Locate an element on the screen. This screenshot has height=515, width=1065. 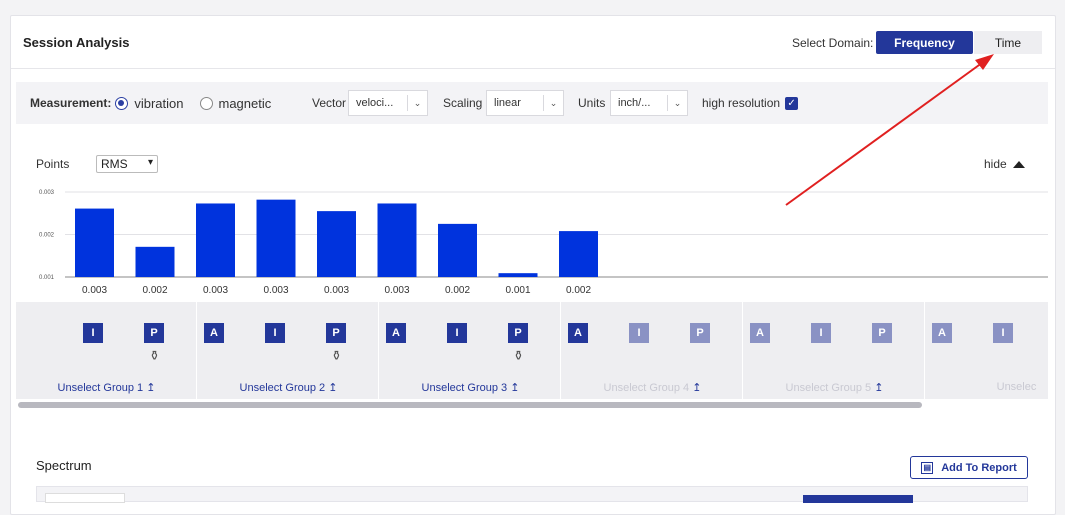
add-to-report-button: ▤ Add To Report is located at coordinates (969, 467).